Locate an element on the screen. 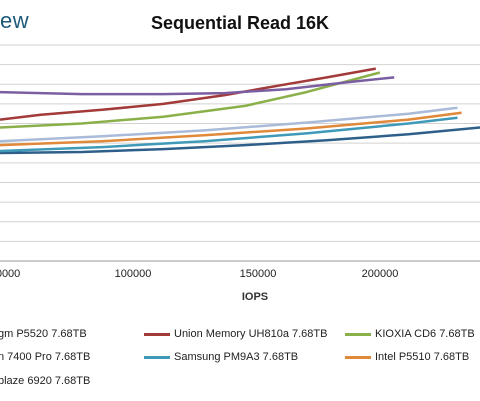  x-tick-label: 200000 is located at coordinates (380, 274).